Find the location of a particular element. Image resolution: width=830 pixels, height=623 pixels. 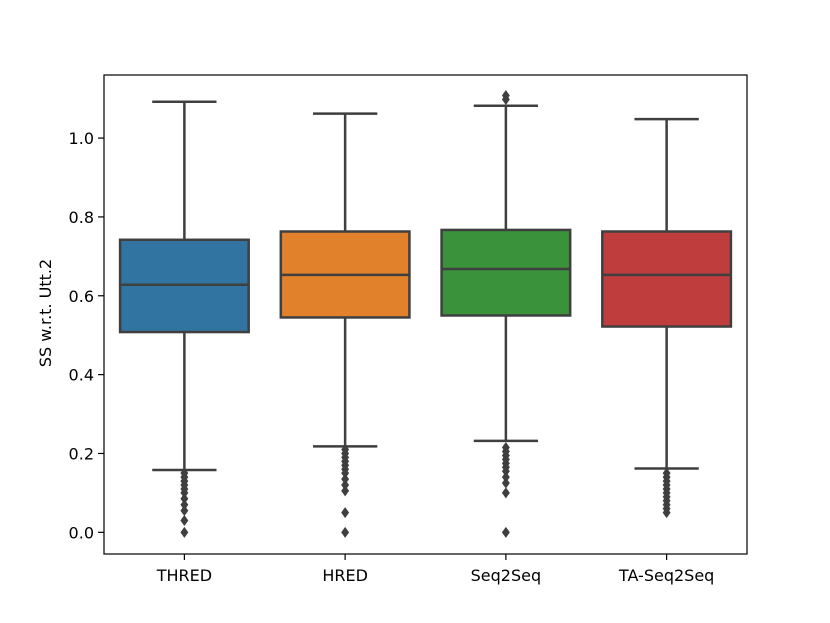

x-tick-label: THRED is located at coordinates (184, 575).